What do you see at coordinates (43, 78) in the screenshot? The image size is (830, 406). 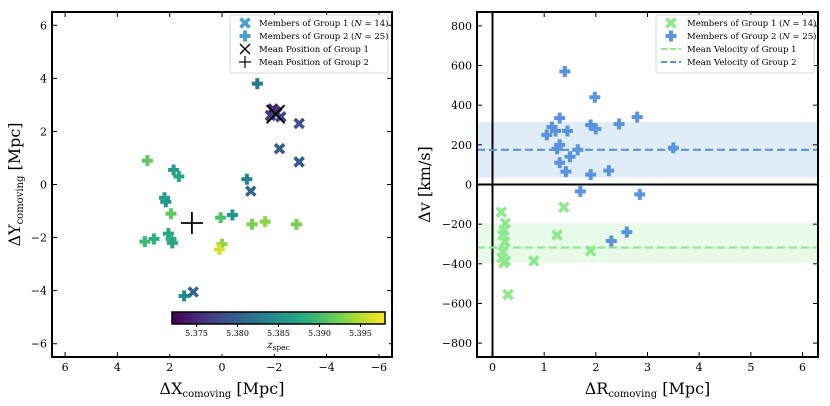 I see `left-ytick-label: 4` at bounding box center [43, 78].